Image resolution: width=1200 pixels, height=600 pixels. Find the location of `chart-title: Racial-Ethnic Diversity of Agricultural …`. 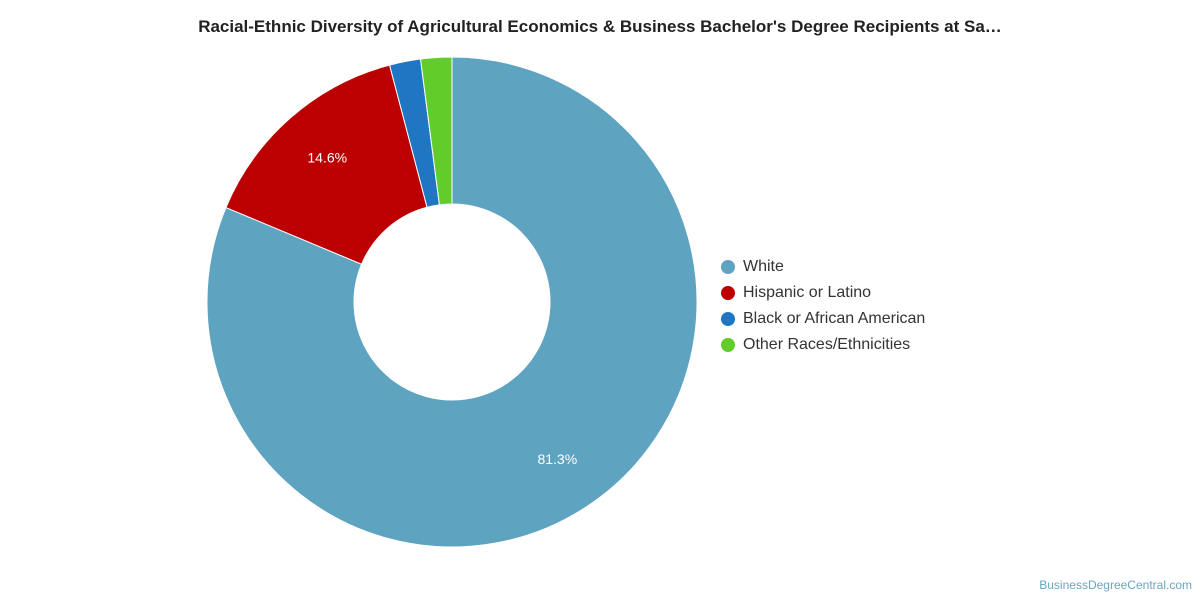

chart-title: Racial-Ethnic Diversity of Agricultural … is located at coordinates (600, 26).